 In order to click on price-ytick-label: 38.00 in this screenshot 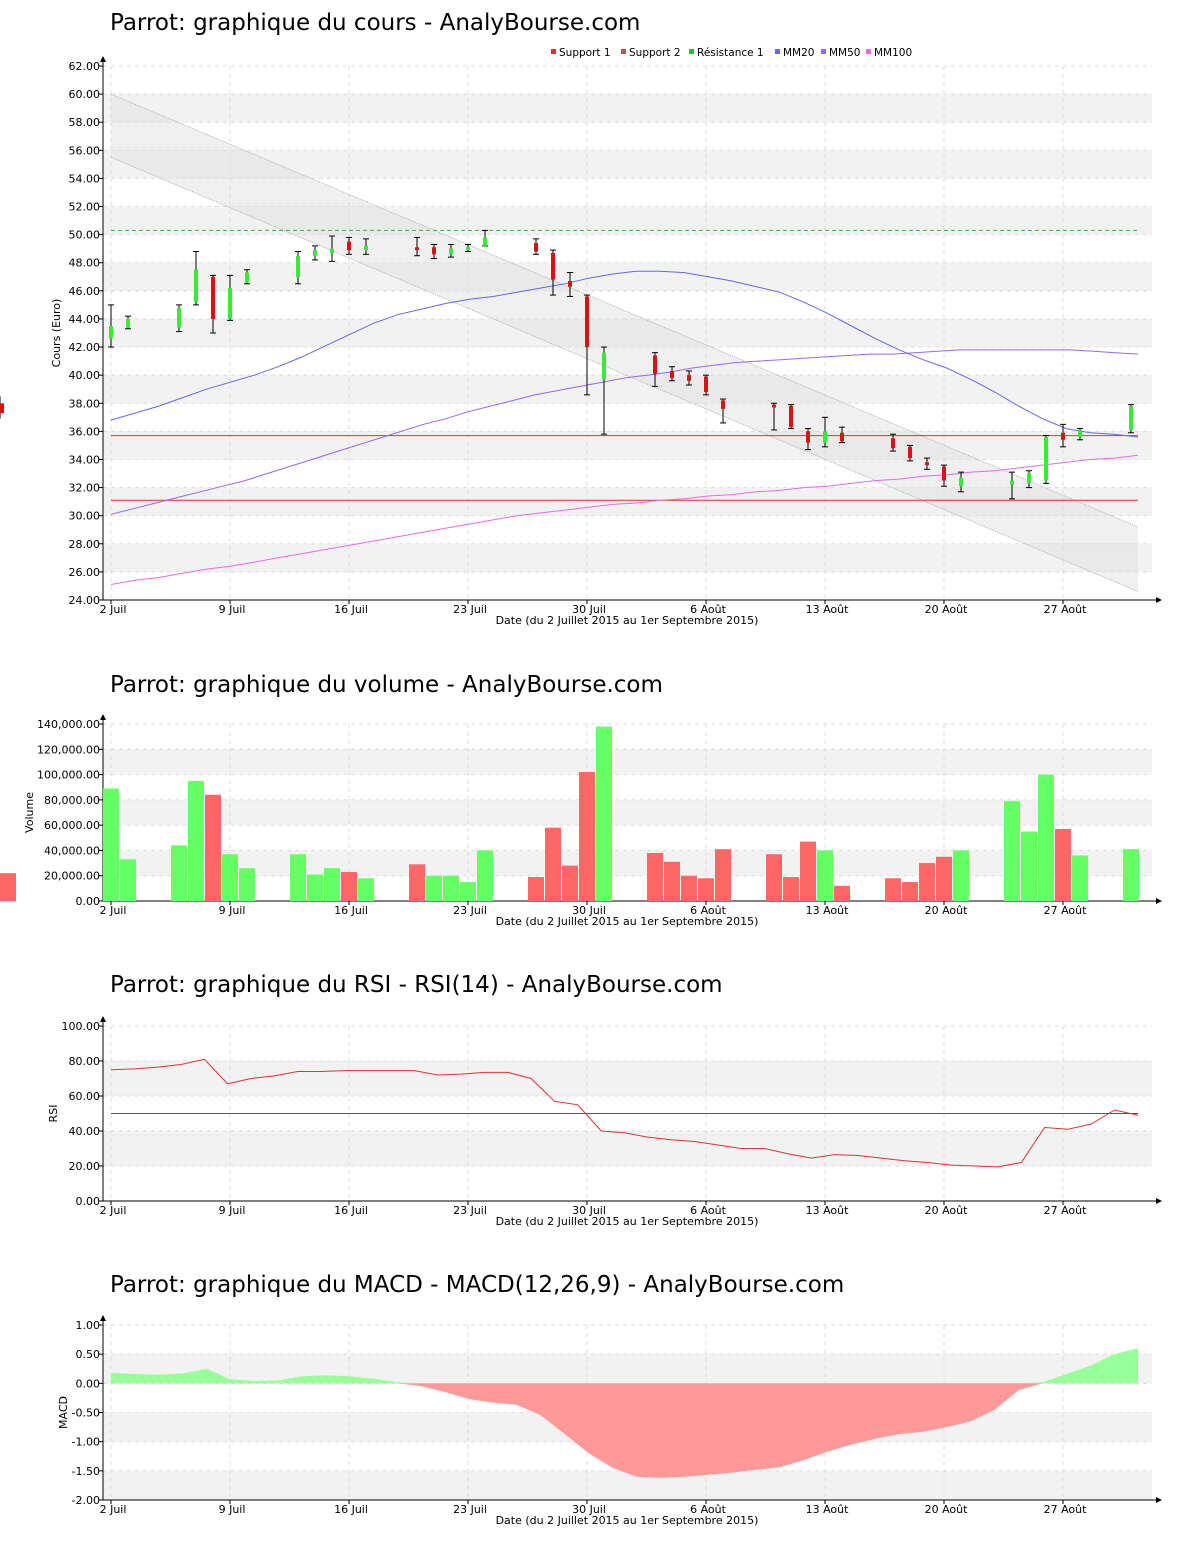, I will do `click(85, 403)`.